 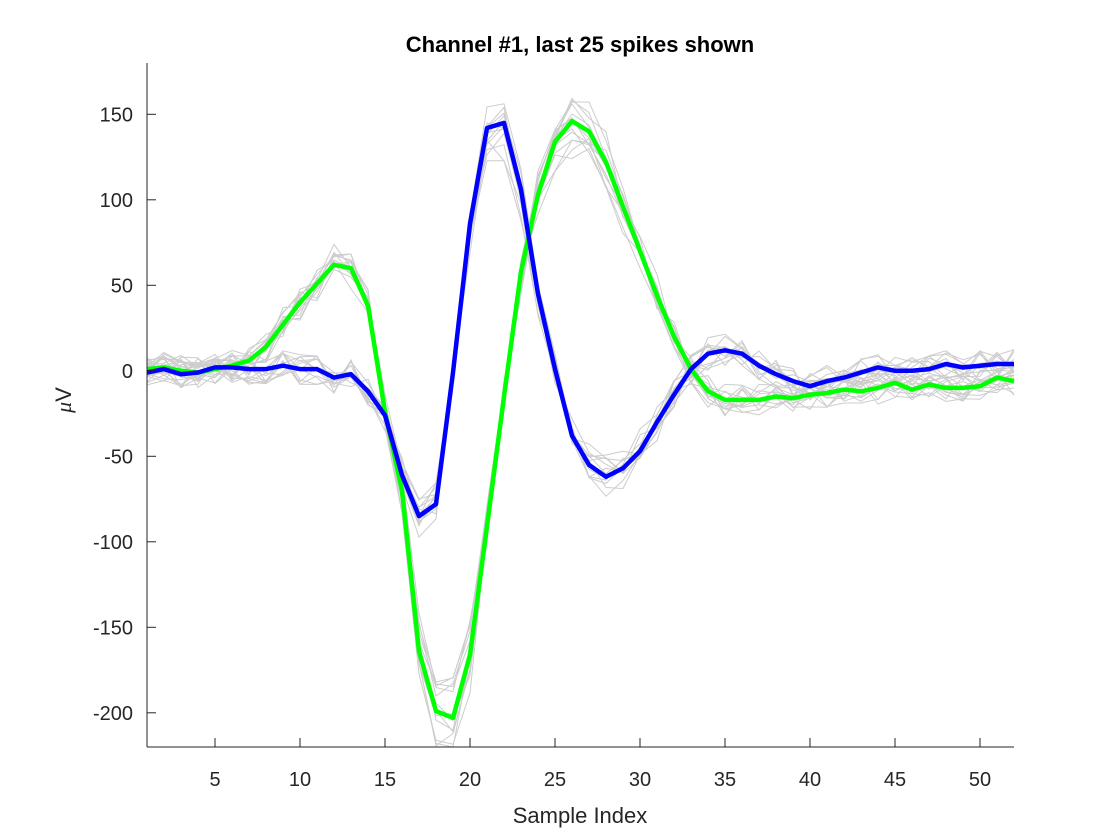 I want to click on y-axis-label: μV, so click(x=63, y=400).